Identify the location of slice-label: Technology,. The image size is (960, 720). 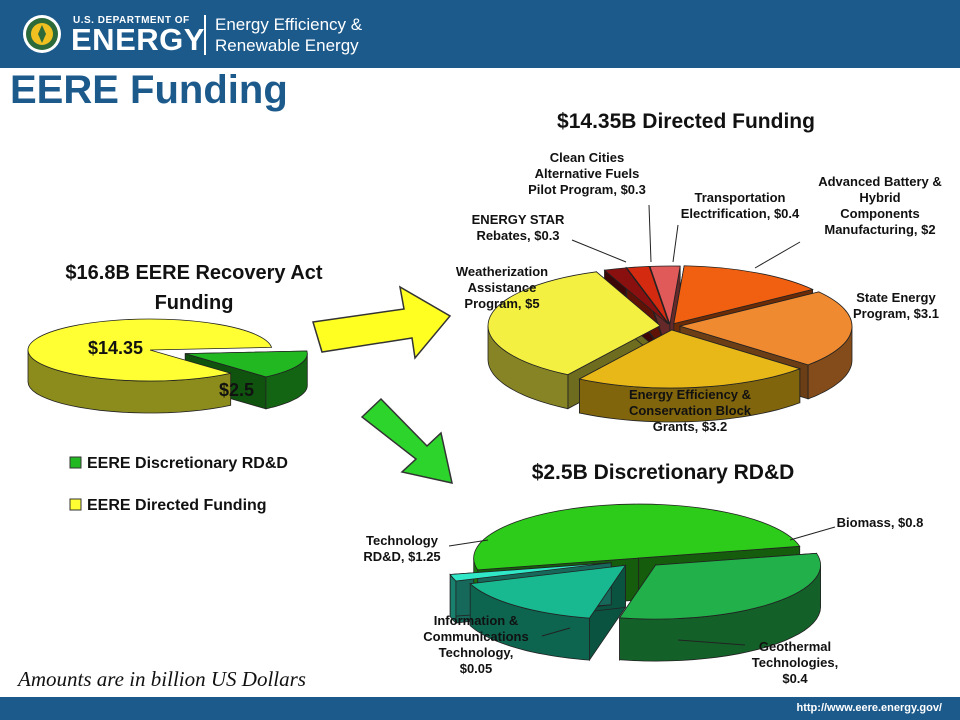
(476, 652).